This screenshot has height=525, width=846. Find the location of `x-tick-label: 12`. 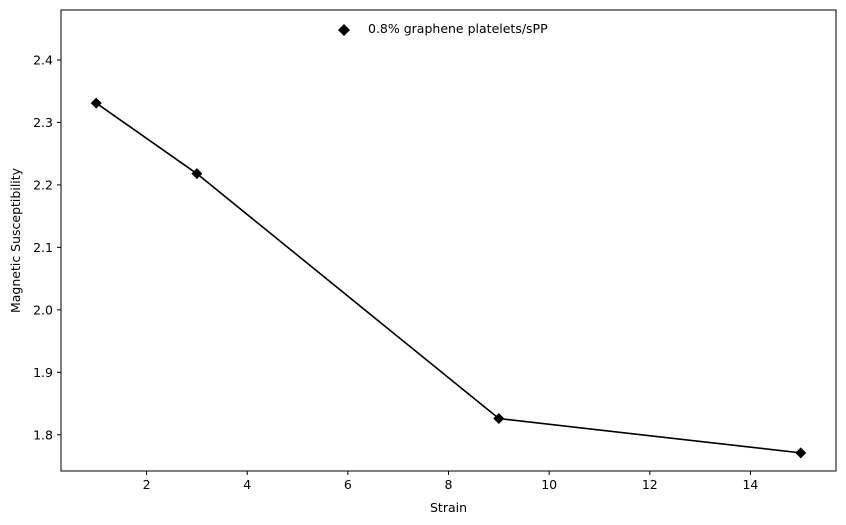

x-tick-label: 12 is located at coordinates (650, 484).